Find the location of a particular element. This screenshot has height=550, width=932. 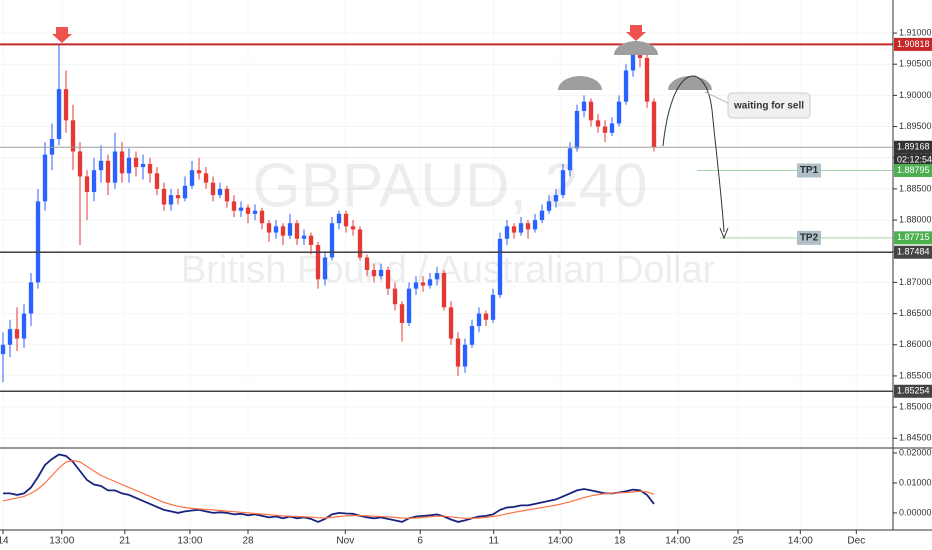

countdown: 02:12:54 is located at coordinates (914, 160).